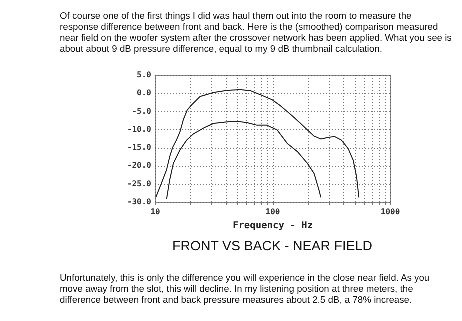 The width and height of the screenshot is (462, 321). What do you see at coordinates (139, 147) in the screenshot?
I see `y-tick-label: -15.0` at bounding box center [139, 147].